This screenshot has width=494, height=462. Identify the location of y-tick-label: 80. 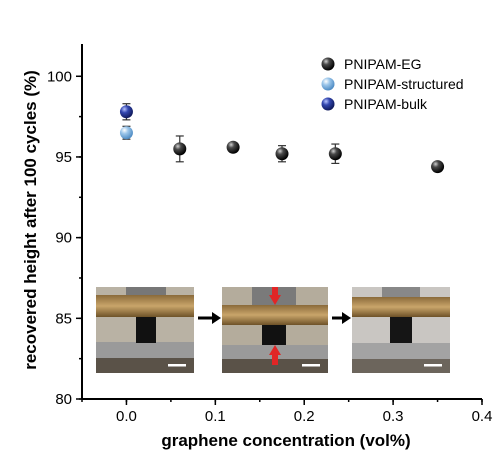
(63, 399).